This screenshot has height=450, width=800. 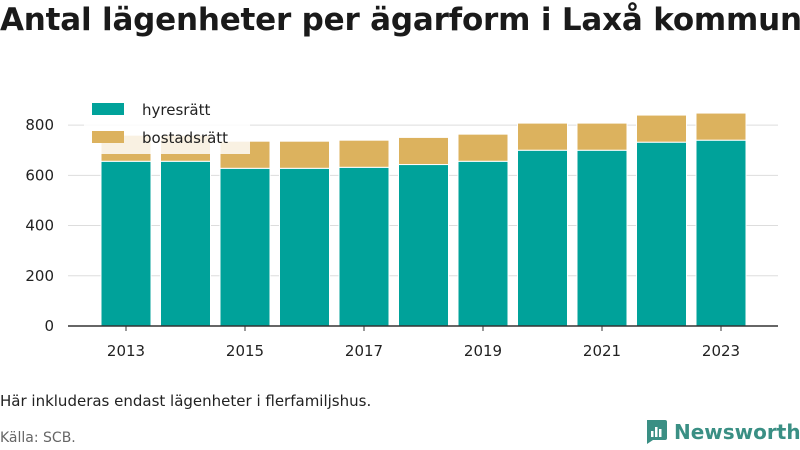 I want to click on chart-source: Källa: SCB., so click(x=38, y=438).